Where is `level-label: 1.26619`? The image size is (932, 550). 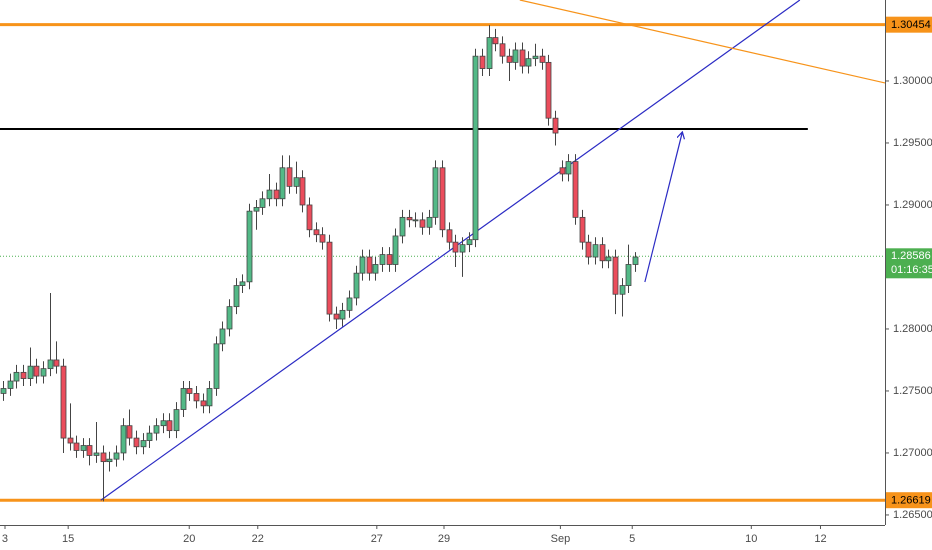
level-label: 1.26619 is located at coordinates (911, 501).